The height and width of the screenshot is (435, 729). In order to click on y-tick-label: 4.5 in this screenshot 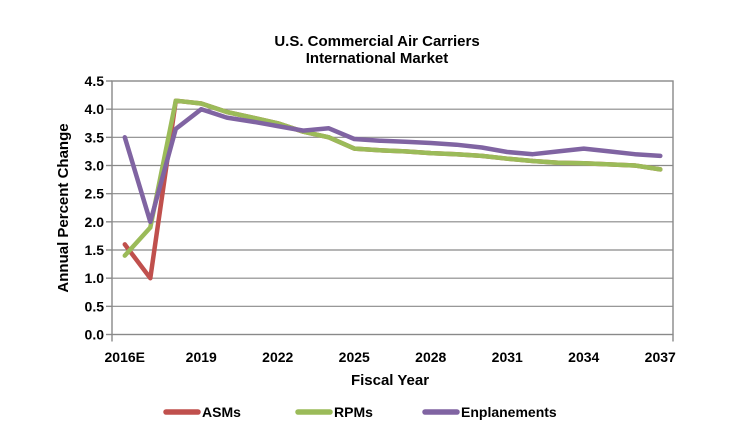, I will do `click(95, 81)`.